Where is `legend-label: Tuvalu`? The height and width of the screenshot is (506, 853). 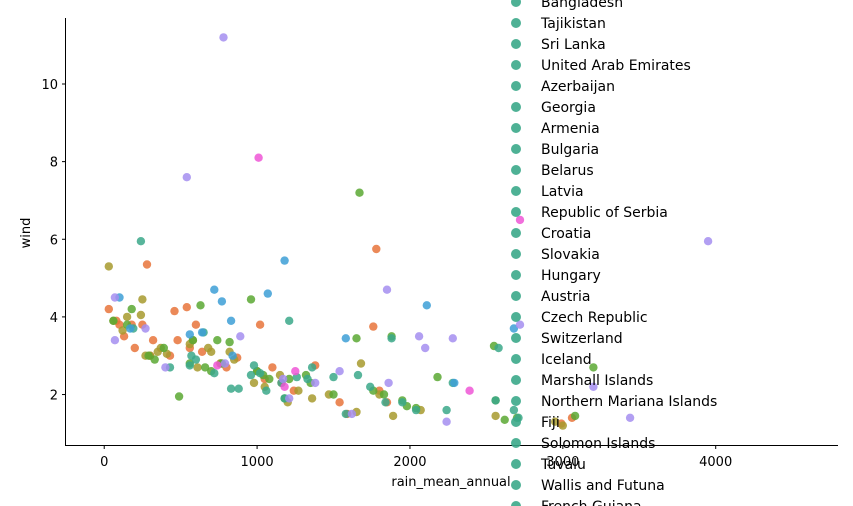
legend-label: Tuvalu is located at coordinates (563, 465).